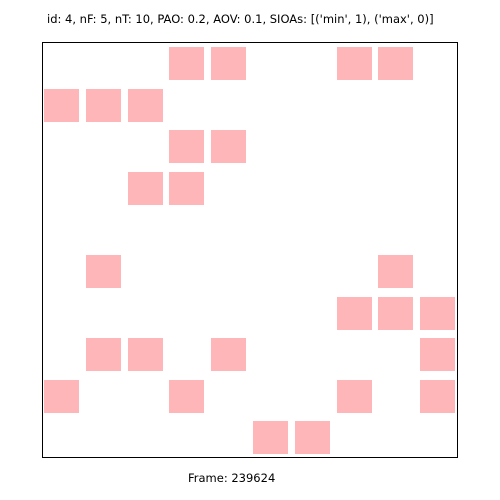  What do you see at coordinates (186, 396) in the screenshot?
I see `grid-cell-r8-c3` at bounding box center [186, 396].